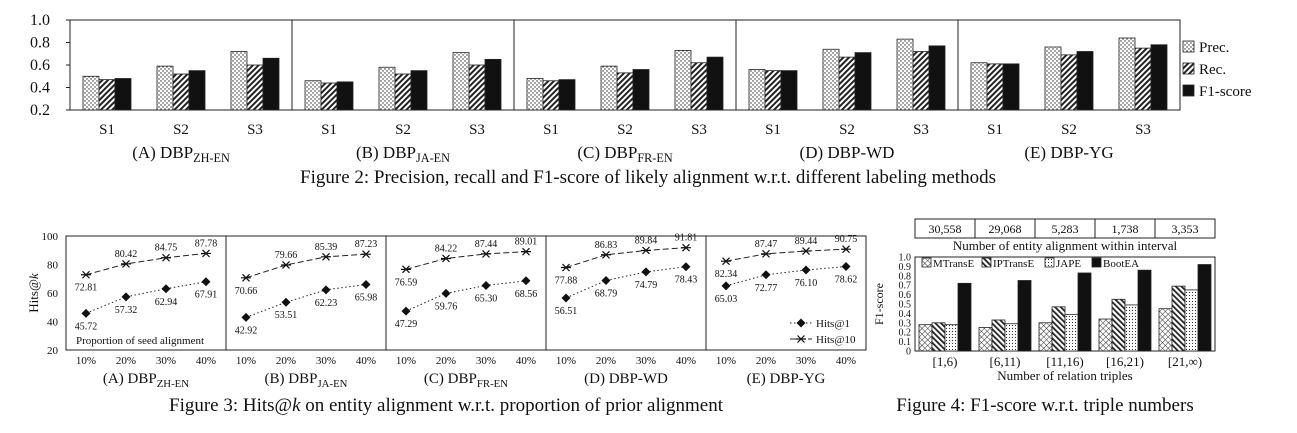 This screenshot has height=433, width=1297. What do you see at coordinates (446, 306) in the screenshot?
I see `fig3-data-label-hits1: 59.76` at bounding box center [446, 306].